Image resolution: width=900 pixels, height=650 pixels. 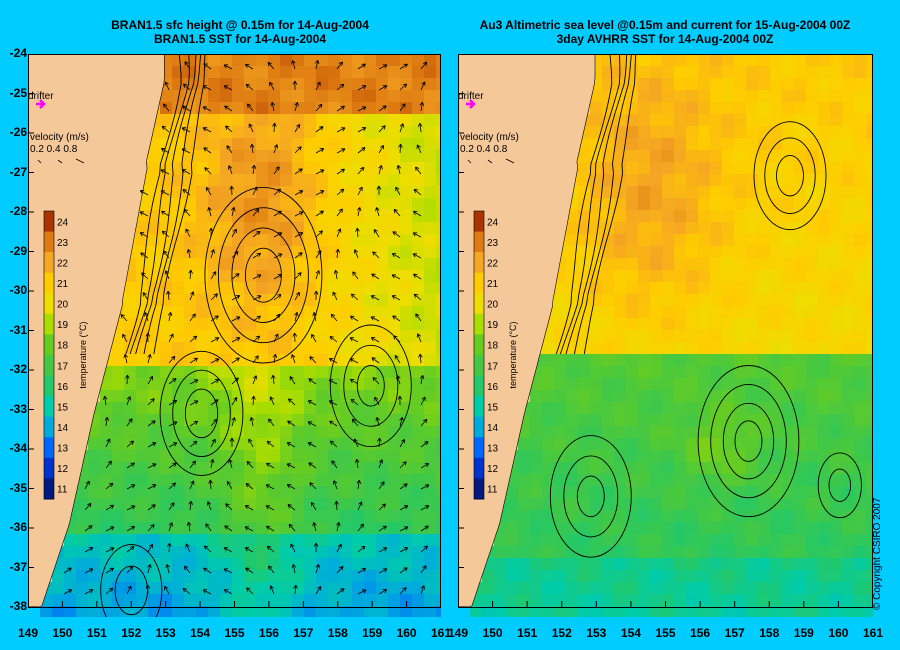 What do you see at coordinates (63, 325) in the screenshot?
I see `colorbar-tick-label: 19` at bounding box center [63, 325].